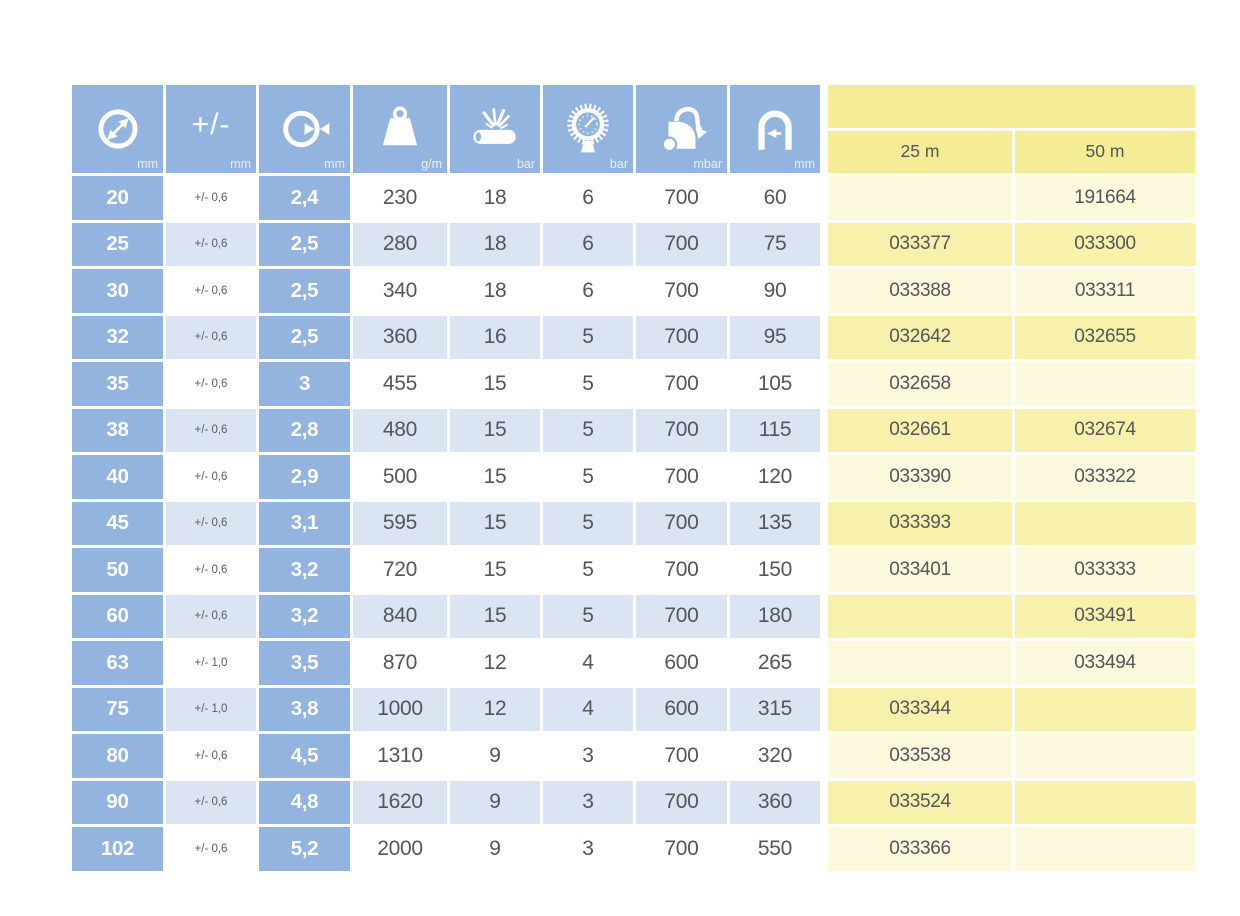 This screenshot has height=916, width=1240. I want to click on bend-radius-cell: 150, so click(775, 570).